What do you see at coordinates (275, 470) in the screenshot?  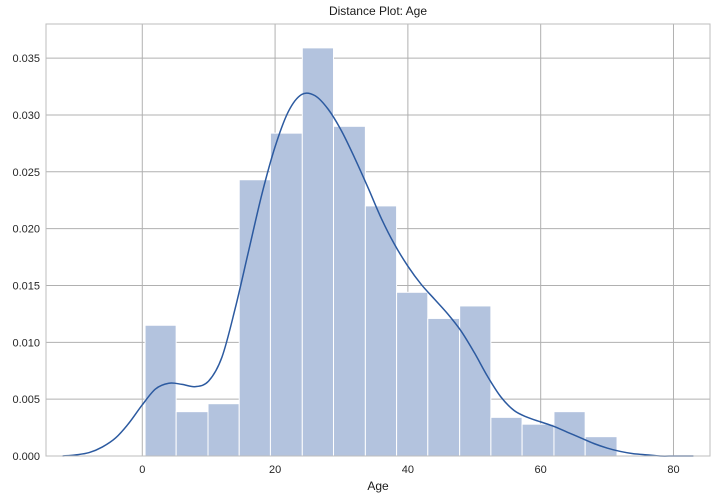 I see `x-tick-label: 20` at bounding box center [275, 470].